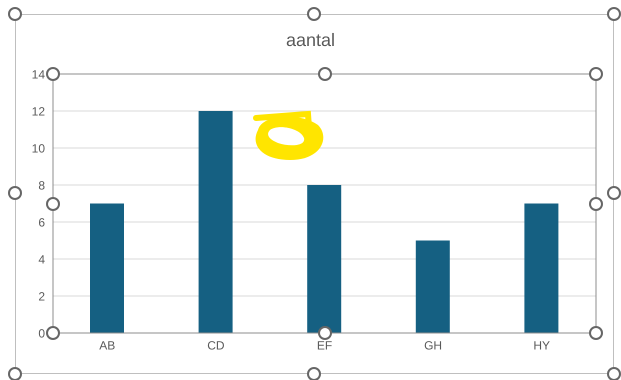  I want to click on y-tick-label: 12, so click(39, 111).